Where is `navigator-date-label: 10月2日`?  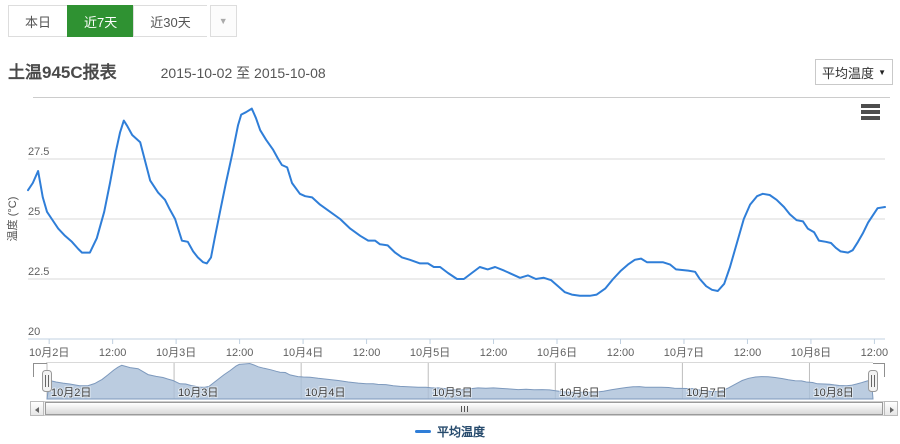 navigator-date-label: 10月2日 is located at coordinates (71, 393).